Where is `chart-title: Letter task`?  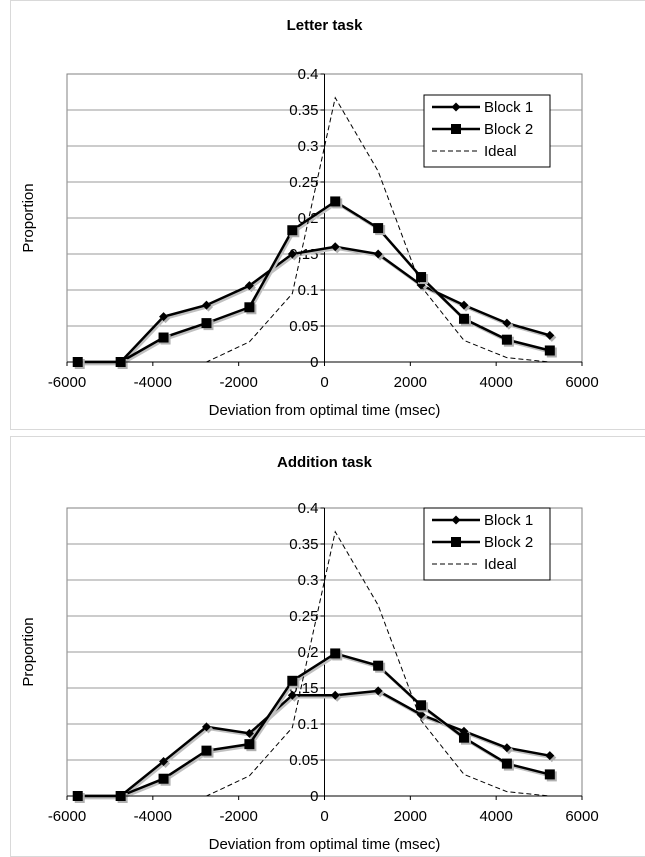
chart-title: Letter task is located at coordinates (325, 25).